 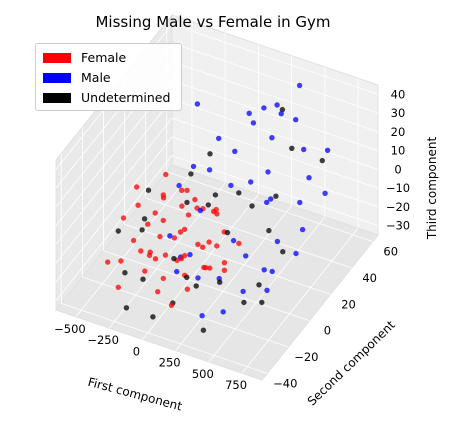 What do you see at coordinates (306, 357) in the screenshot?
I see `y-tick-label: −20` at bounding box center [306, 357].